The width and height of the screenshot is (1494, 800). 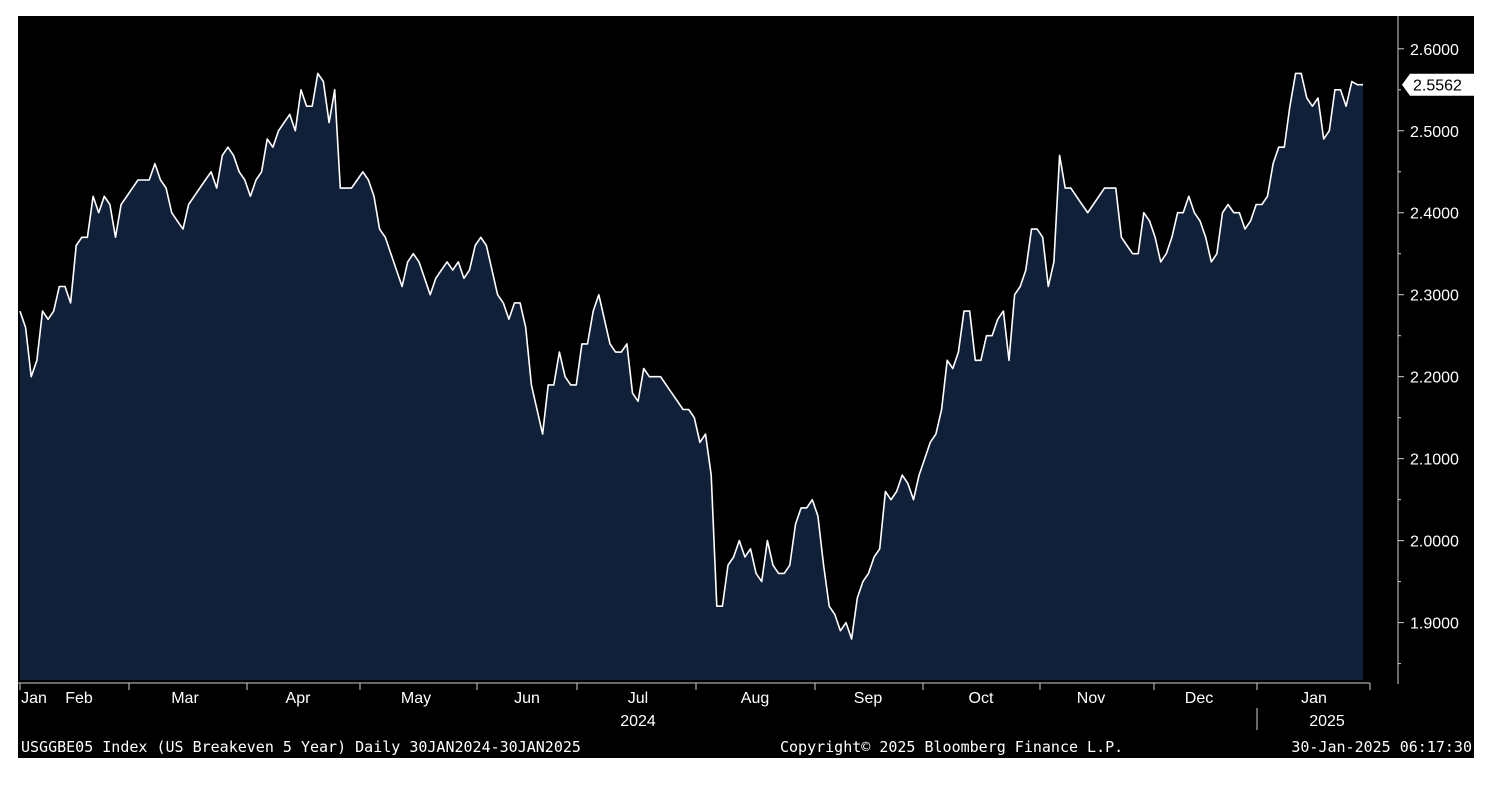 I want to click on y-tick-label: 2.6000, so click(x=1434, y=50).